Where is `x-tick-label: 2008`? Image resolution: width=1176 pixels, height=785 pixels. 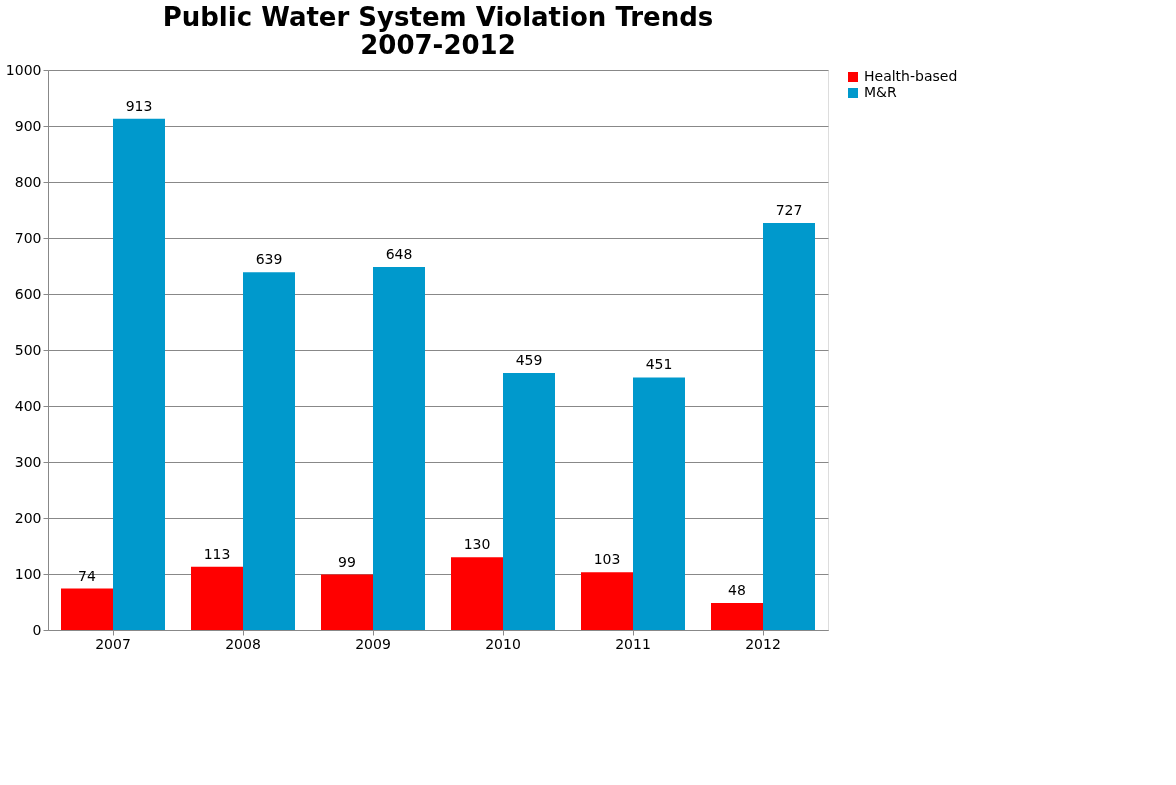 x-tick-label: 2008 is located at coordinates (243, 643).